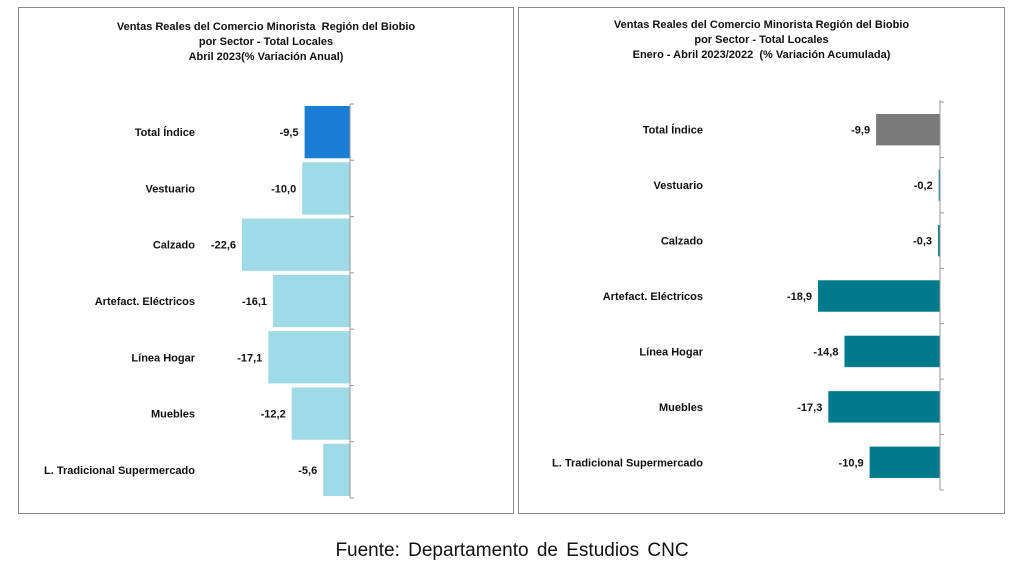 Image resolution: width=1024 pixels, height=582 pixels. I want to click on data-label: -10,9, so click(851, 463).